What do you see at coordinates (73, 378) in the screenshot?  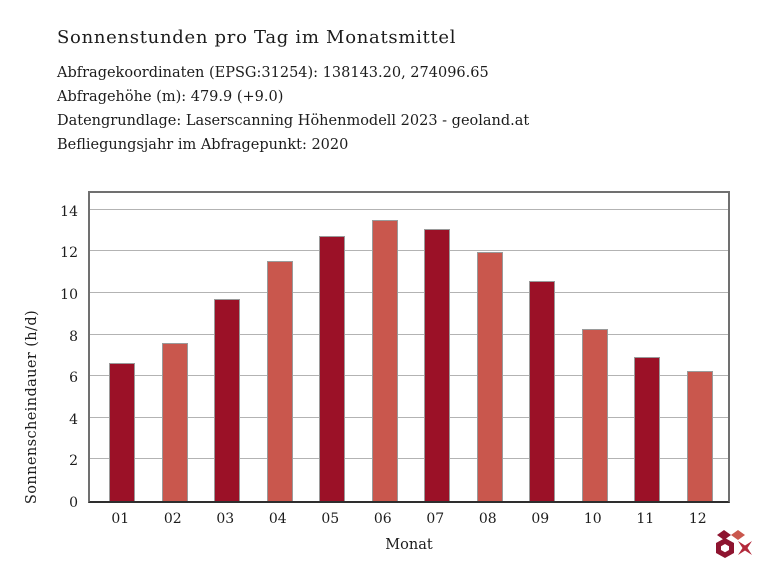 I see `y-tick-6: 6` at bounding box center [73, 378].